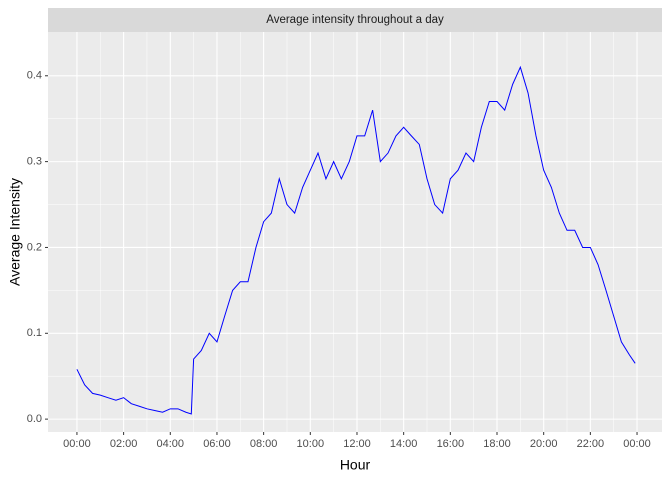 This screenshot has width=672, height=480. What do you see at coordinates (171, 444) in the screenshot?
I see `x-tick-label: 04:00` at bounding box center [171, 444].